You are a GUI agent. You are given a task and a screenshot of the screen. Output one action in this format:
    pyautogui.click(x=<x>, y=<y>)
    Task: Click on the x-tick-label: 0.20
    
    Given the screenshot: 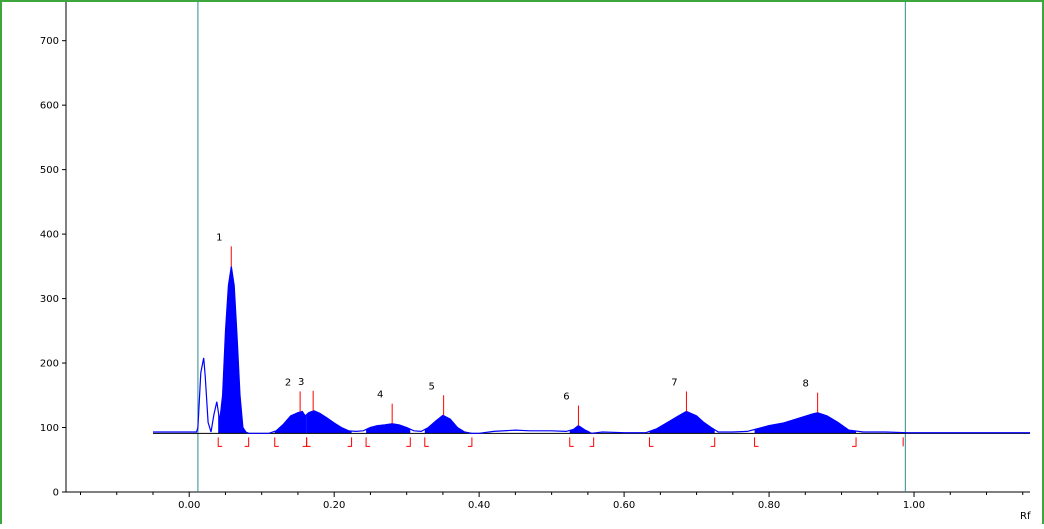 What is the action you would take?
    pyautogui.click(x=334, y=505)
    